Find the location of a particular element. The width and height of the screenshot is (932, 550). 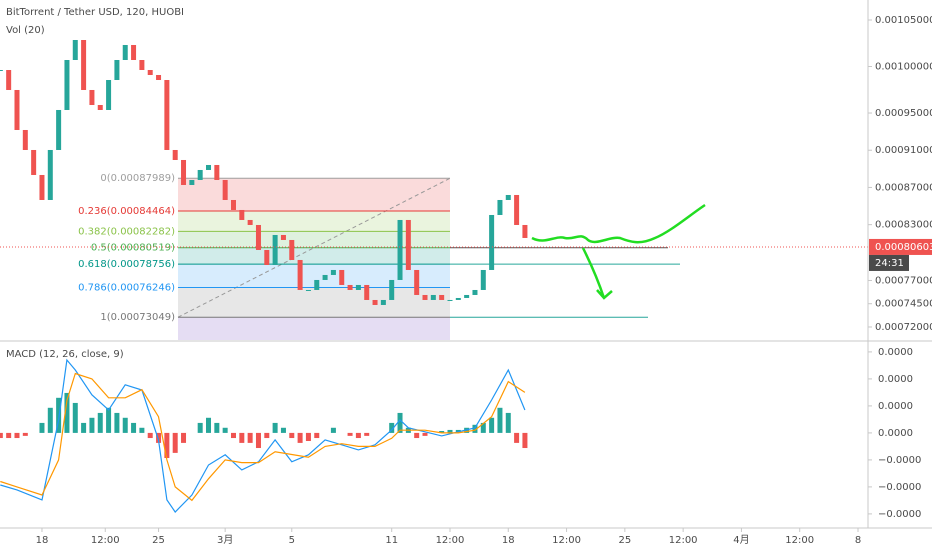

y-tick-label: 0.0000 is located at coordinates (895, 433).